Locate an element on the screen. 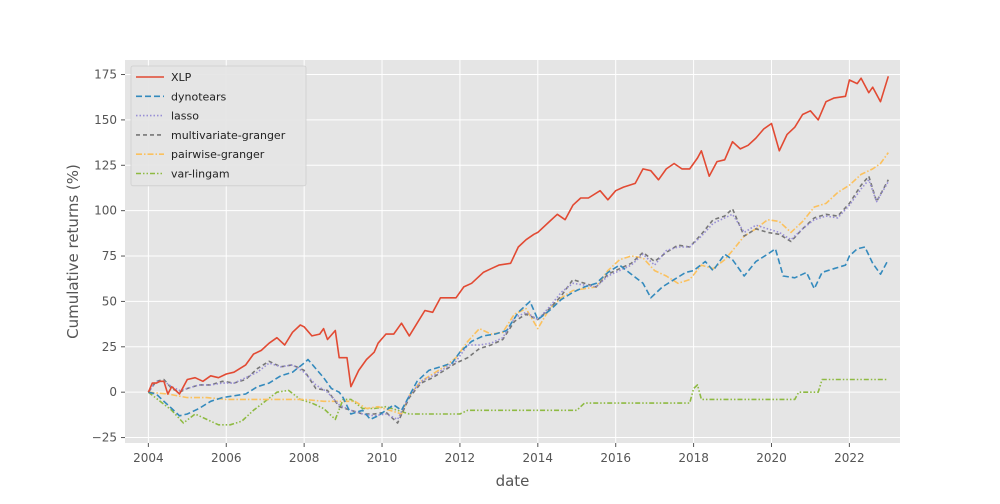  y-tick-label: 125 is located at coordinates (105, 165).